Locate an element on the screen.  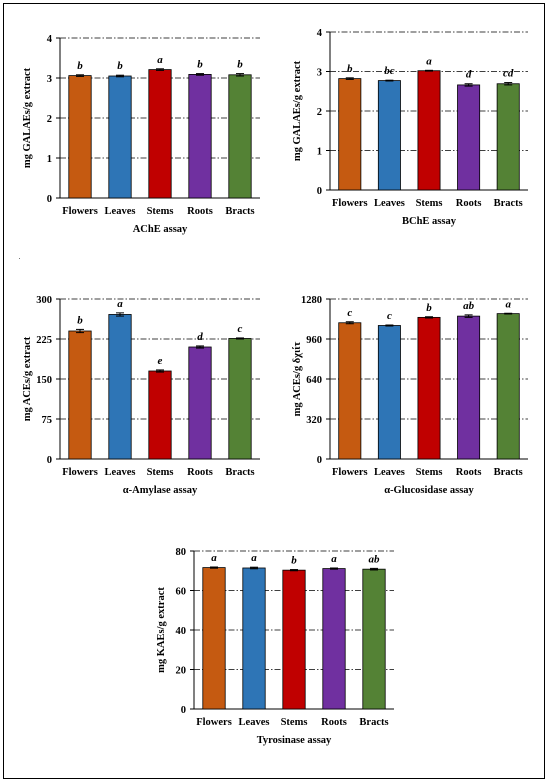
y-tick-label: 75 is located at coordinates (47, 420).